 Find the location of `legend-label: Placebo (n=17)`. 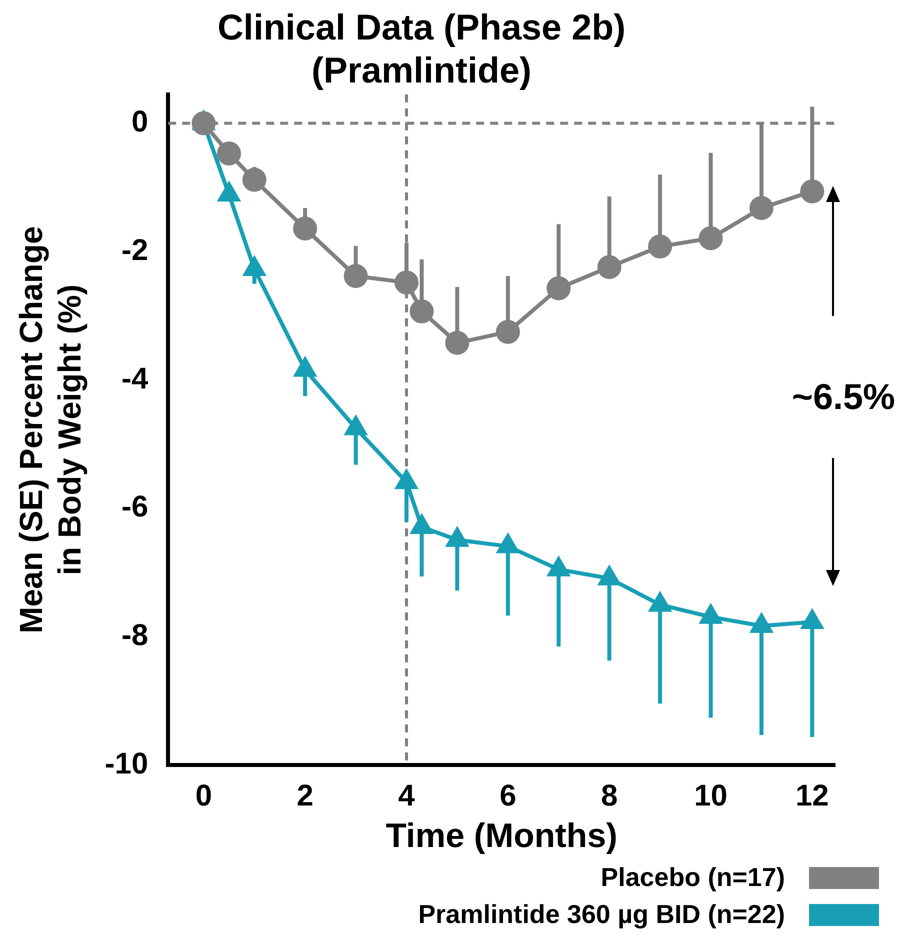

legend-label: Placebo (n=17) is located at coordinates (692, 877).